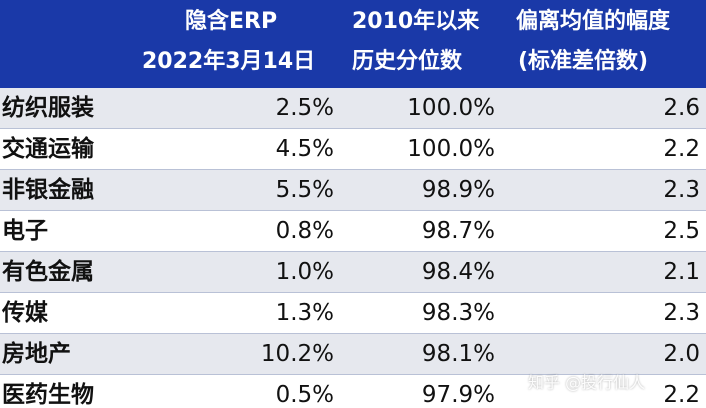 The height and width of the screenshot is (408, 706). Describe the element at coordinates (48, 190) in the screenshot. I see `industry-name: 非银金融` at that location.